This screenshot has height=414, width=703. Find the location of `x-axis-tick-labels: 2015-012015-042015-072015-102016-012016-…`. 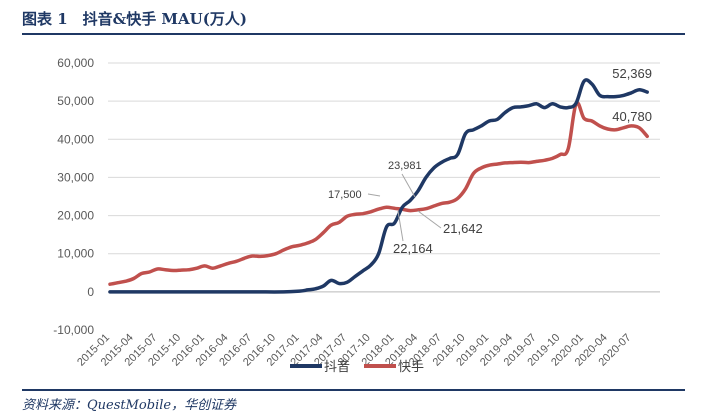

x-axis-tick-labels: 2015-012015-042015-072015-102016-012016-… is located at coordinates (354, 350).